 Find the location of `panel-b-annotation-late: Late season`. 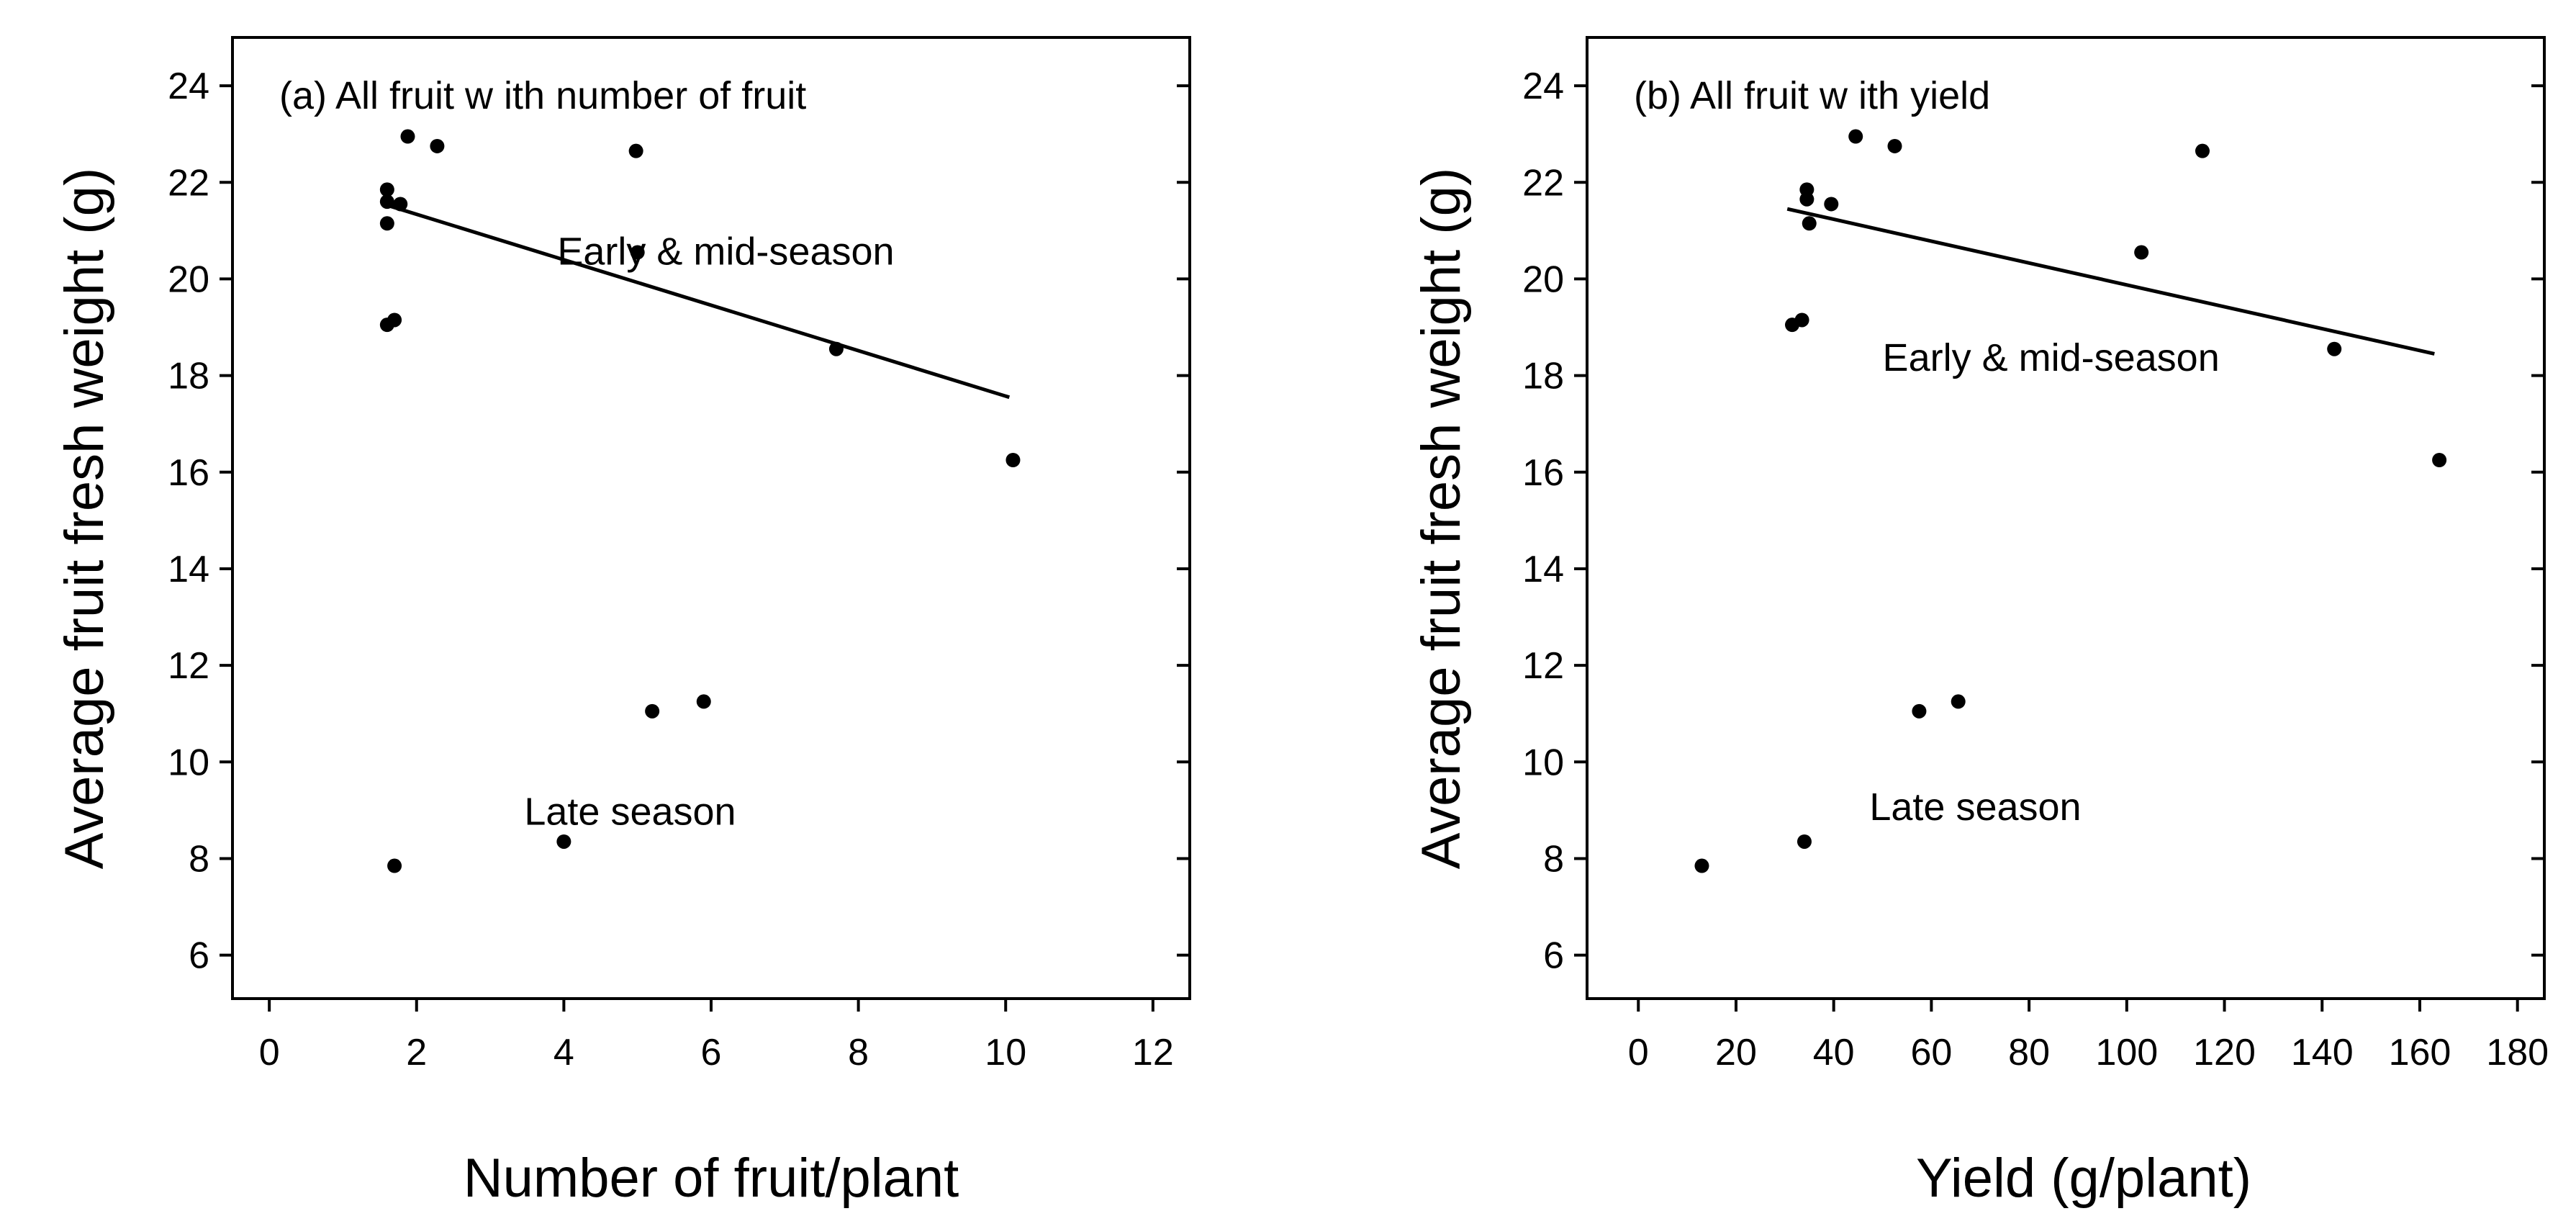

panel-b-annotation-late: Late season is located at coordinates (1975, 807).